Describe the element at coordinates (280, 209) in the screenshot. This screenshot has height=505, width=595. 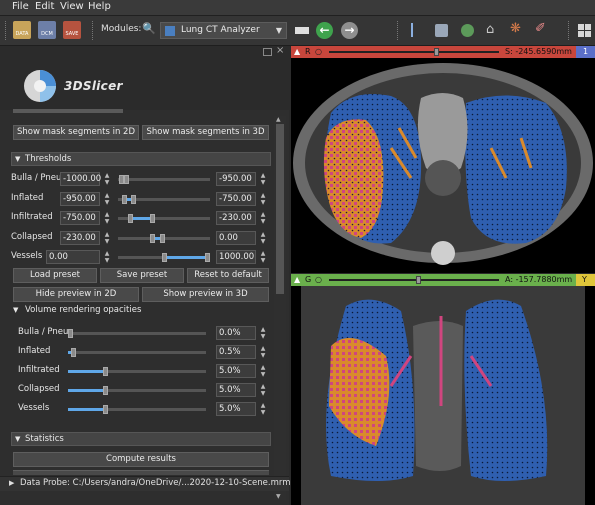
I see `scrollbar-thumb` at that location.